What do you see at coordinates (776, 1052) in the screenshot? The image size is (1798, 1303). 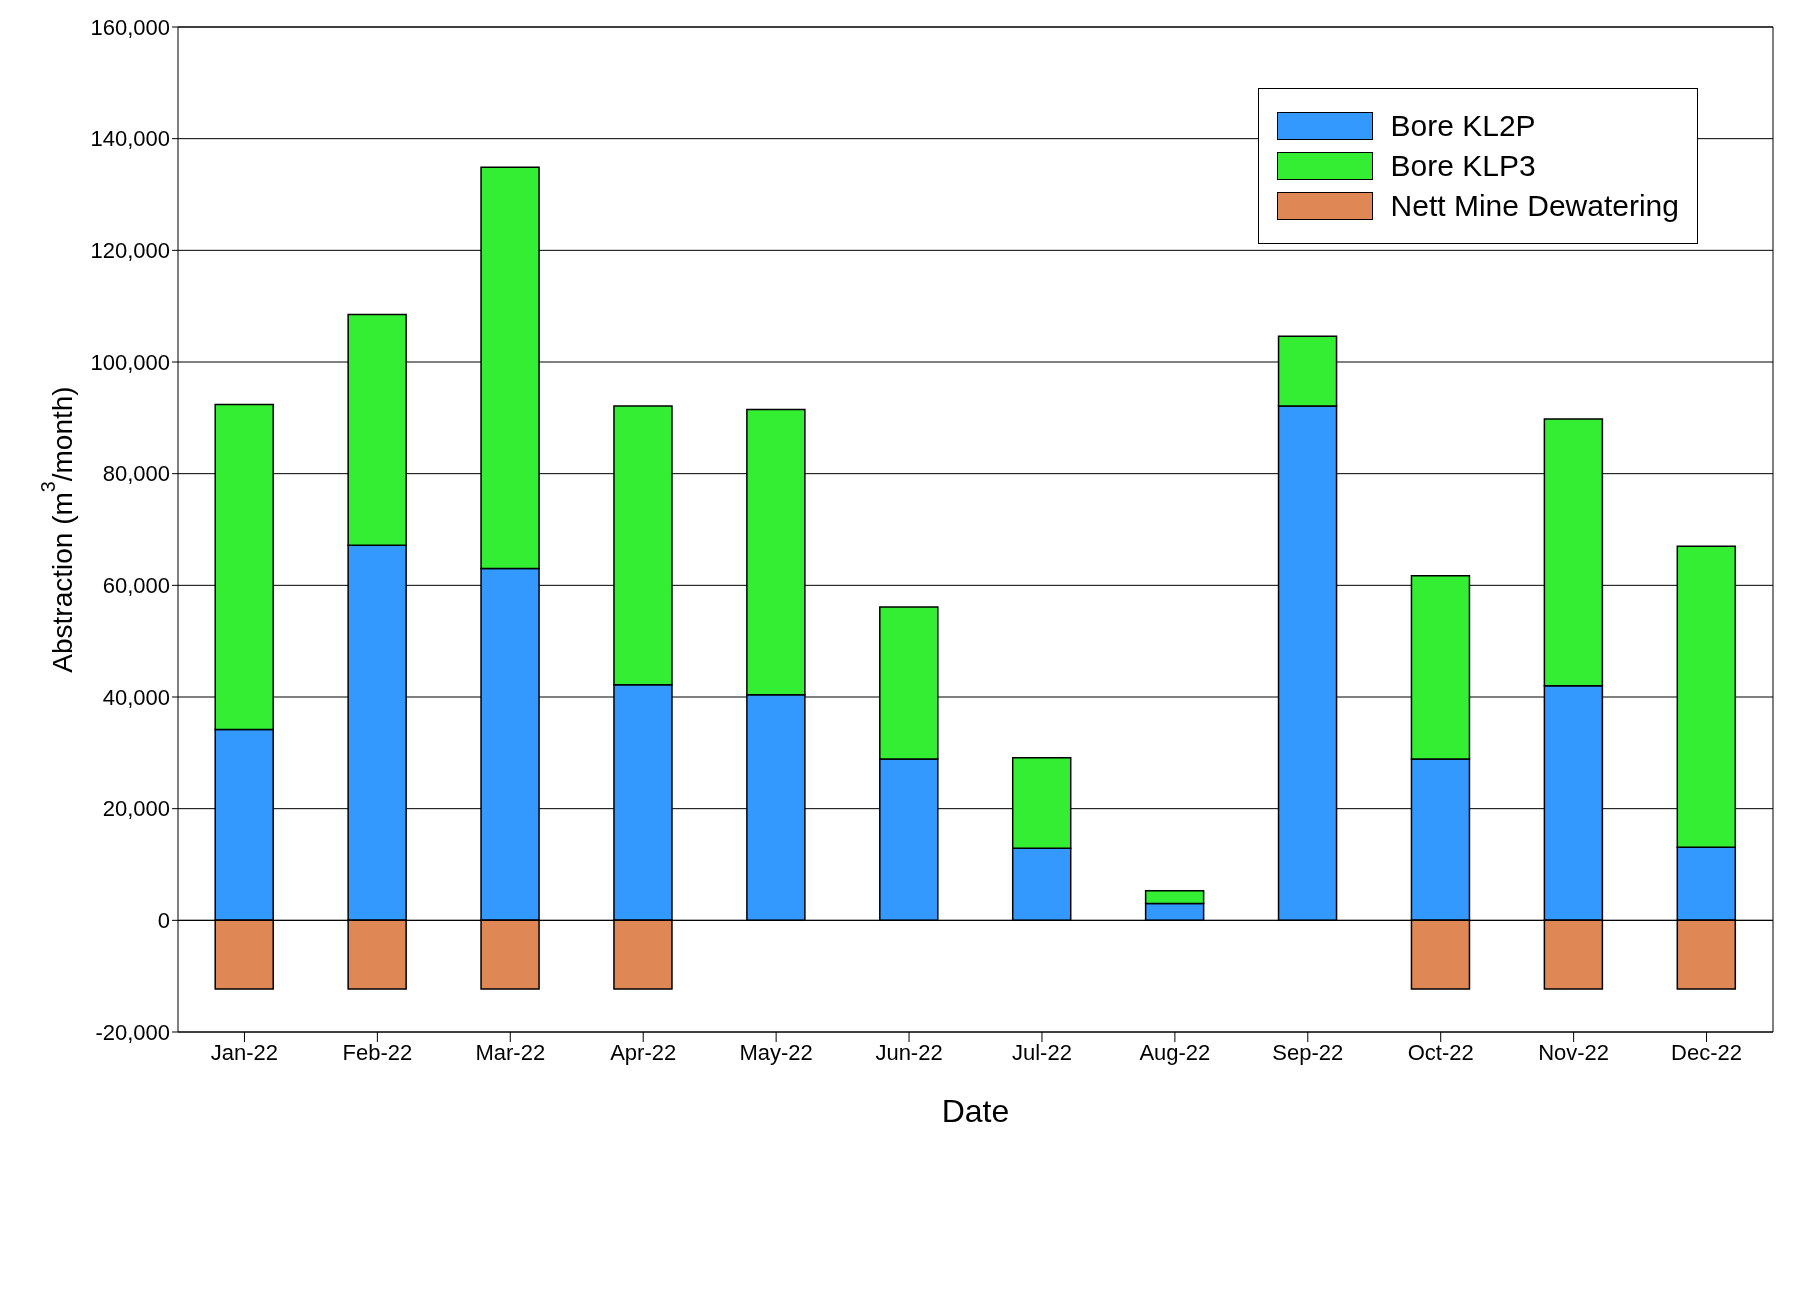 I see `x-tick-label: May-22` at bounding box center [776, 1052].